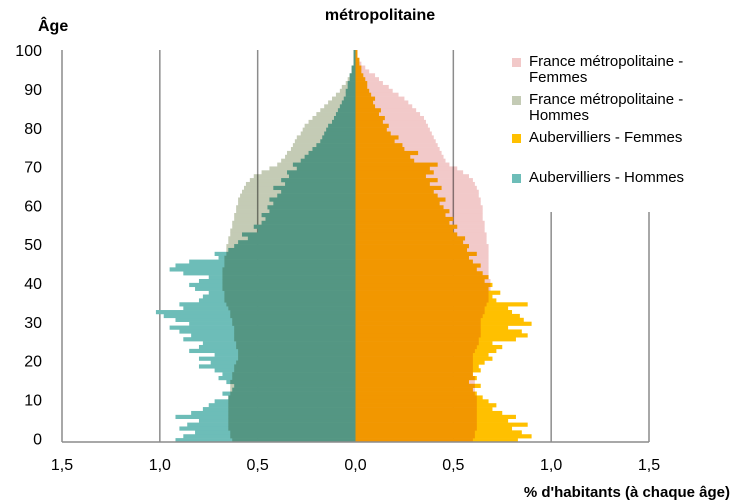 This screenshot has height=504, width=732. What do you see at coordinates (516, 62) in the screenshot?
I see `legend-swatch` at bounding box center [516, 62].